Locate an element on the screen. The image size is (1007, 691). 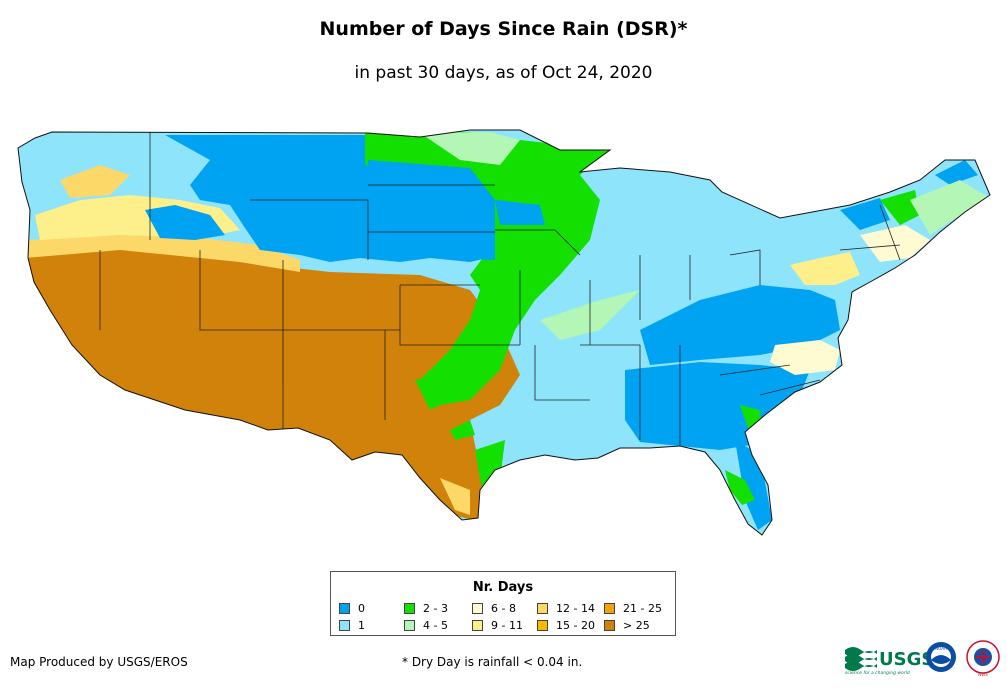
legend-item-2: 2 - 3 is located at coordinates (426, 609).